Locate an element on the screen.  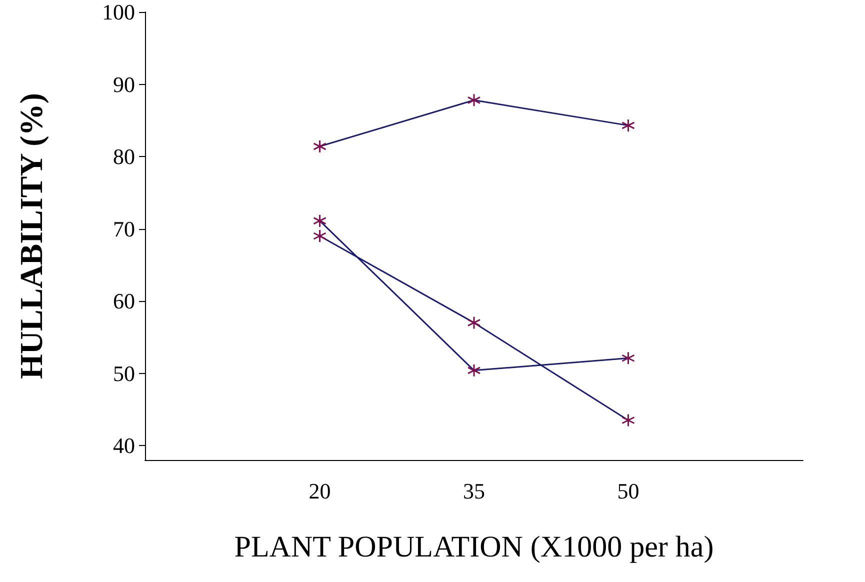
y-tick-label: 80 is located at coordinates (124, 157).